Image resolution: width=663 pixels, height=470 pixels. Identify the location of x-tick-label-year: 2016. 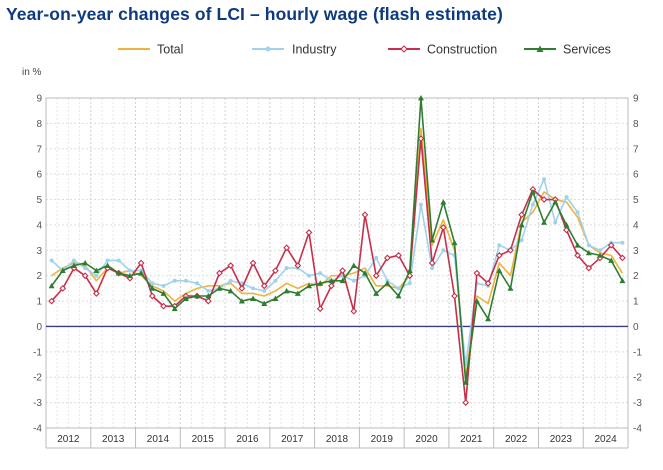
(247, 439).